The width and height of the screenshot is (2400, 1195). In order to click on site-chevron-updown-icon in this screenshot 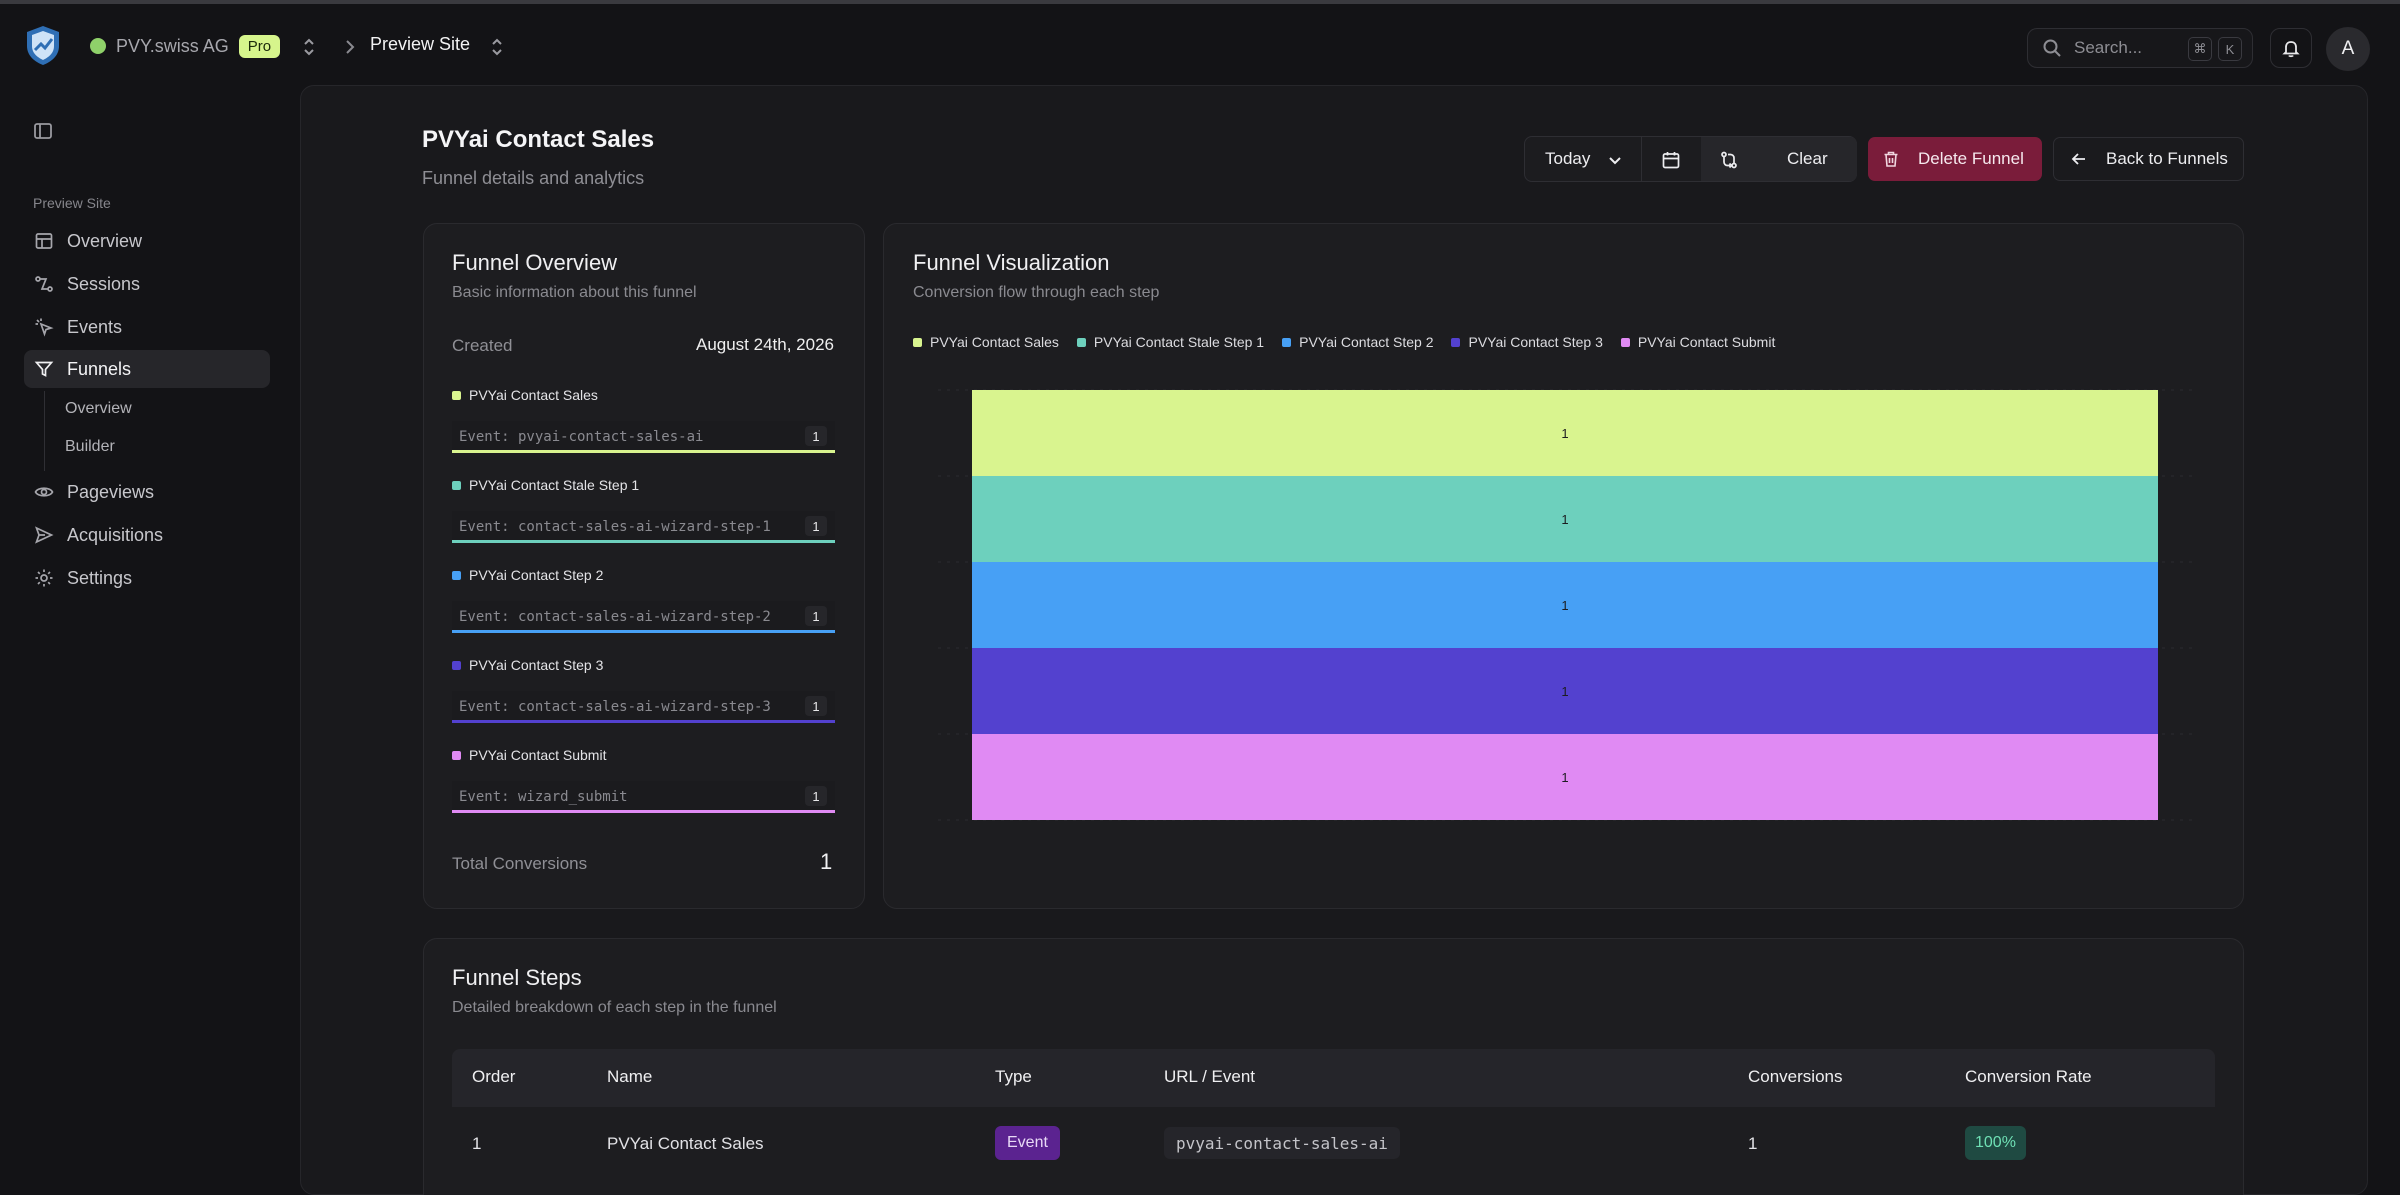, I will do `click(497, 47)`.